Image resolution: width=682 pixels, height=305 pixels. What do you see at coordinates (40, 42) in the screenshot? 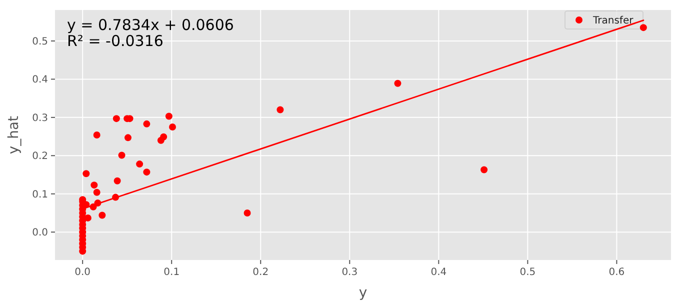
I see `y-tick-label: 0.5` at bounding box center [40, 42].